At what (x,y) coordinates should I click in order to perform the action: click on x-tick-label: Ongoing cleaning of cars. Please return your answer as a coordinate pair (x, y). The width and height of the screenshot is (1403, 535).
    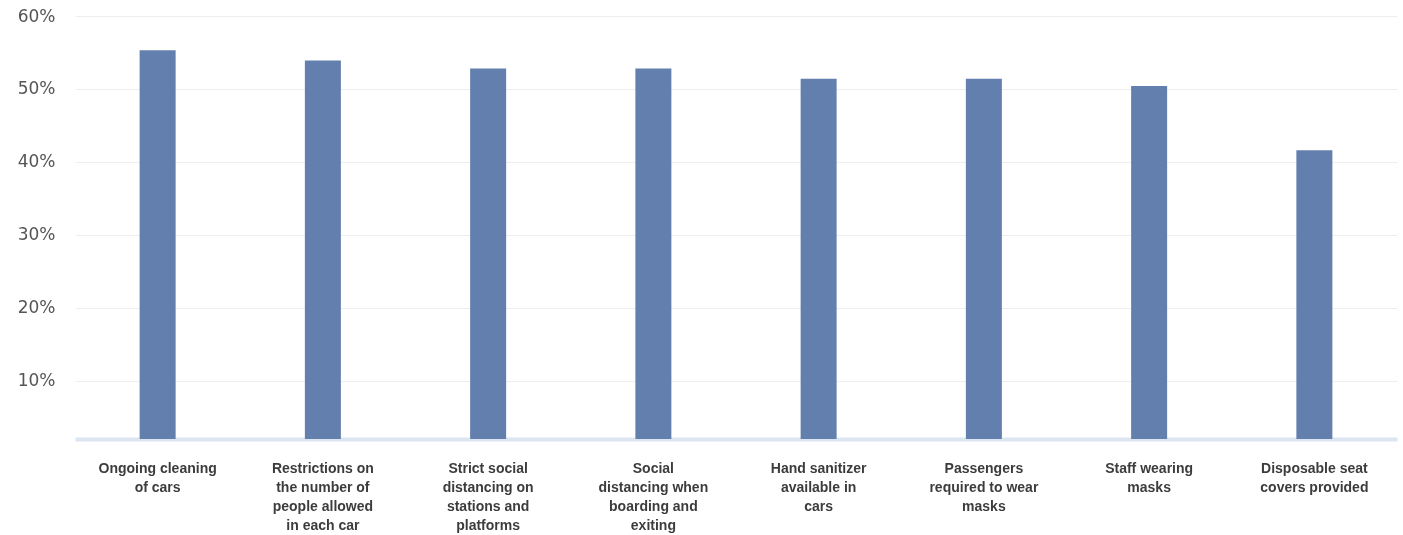
    Looking at the image, I should click on (157, 477).